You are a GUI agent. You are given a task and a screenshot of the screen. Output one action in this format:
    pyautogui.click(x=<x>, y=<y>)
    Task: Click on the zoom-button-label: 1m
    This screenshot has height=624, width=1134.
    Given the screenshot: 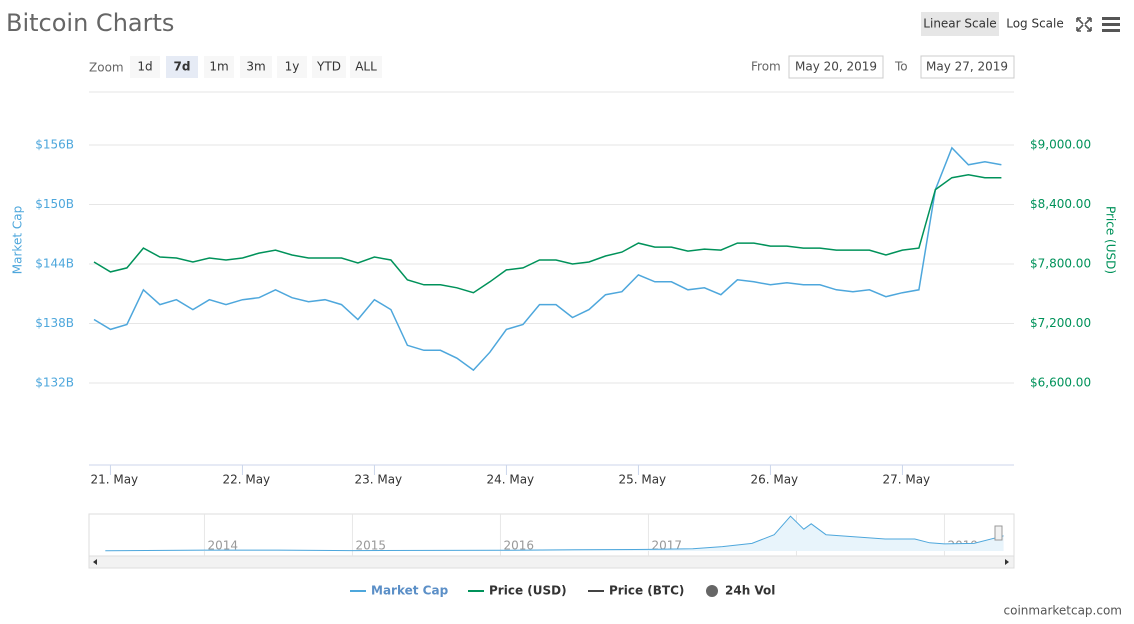 What is the action you would take?
    pyautogui.click(x=218, y=67)
    